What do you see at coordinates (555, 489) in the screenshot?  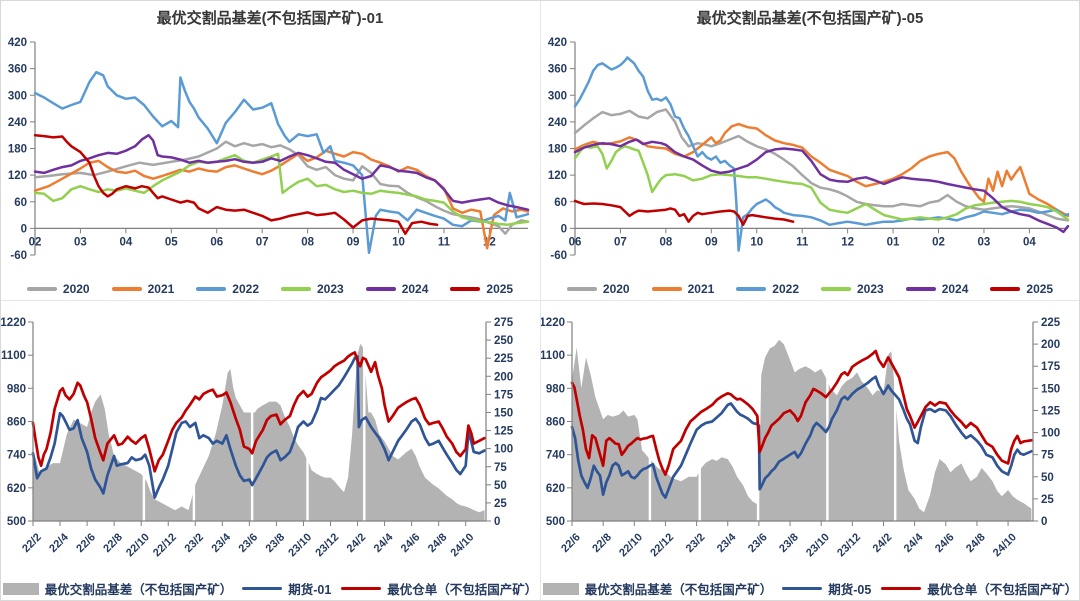 I see `left-y-tick-label: 620` at bounding box center [555, 489].